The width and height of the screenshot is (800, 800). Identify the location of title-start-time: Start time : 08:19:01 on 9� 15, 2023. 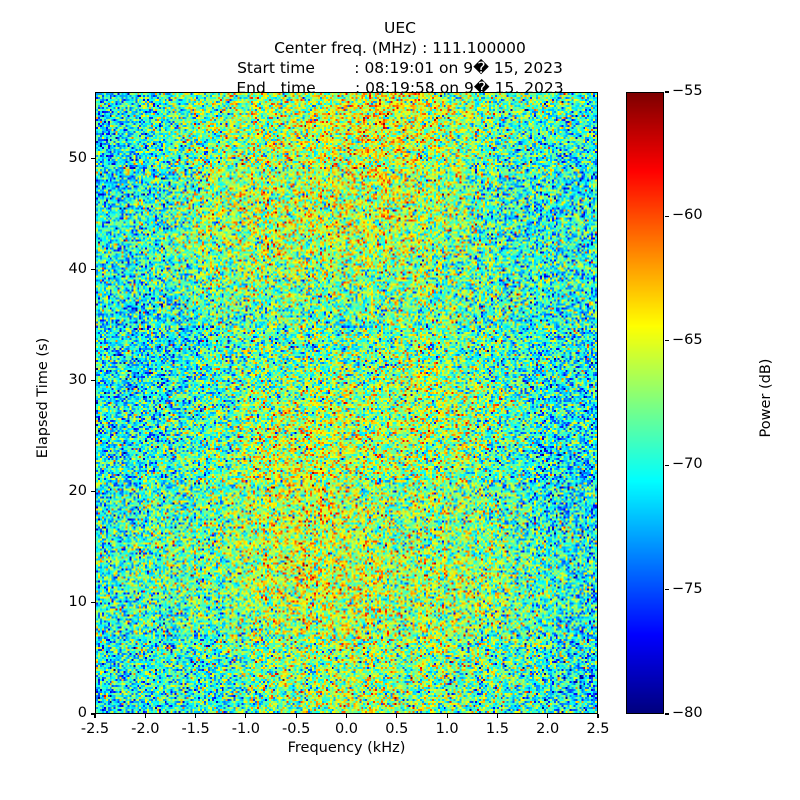
(400, 68).